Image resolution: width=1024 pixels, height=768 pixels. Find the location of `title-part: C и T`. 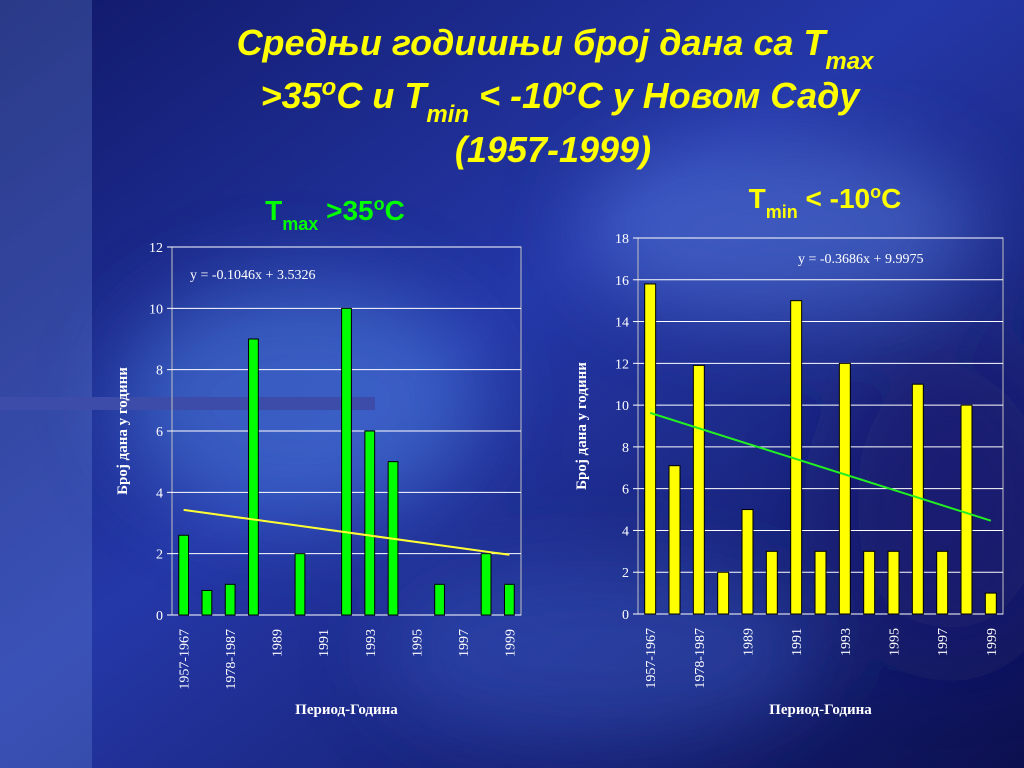

title-part: C и T is located at coordinates (382, 95).